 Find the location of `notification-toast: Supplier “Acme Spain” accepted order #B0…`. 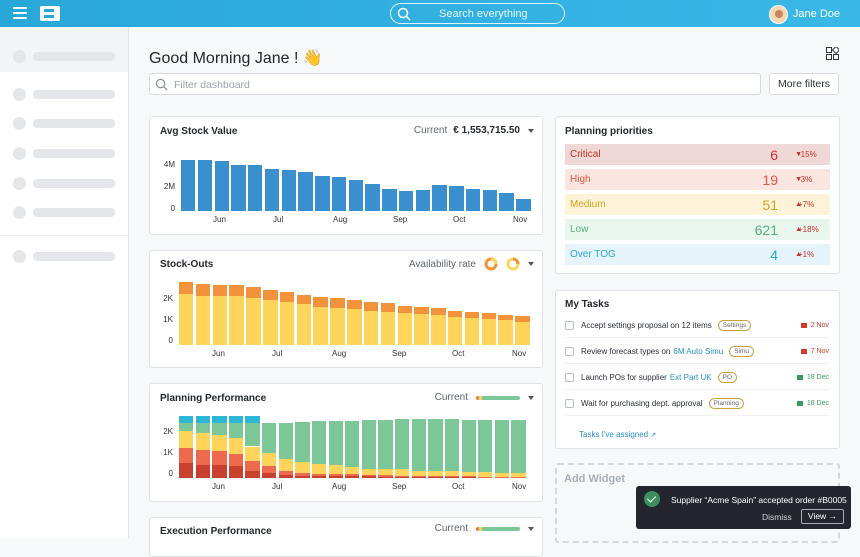

notification-toast: Supplier “Acme Spain” accepted order #B0… is located at coordinates (743, 507).